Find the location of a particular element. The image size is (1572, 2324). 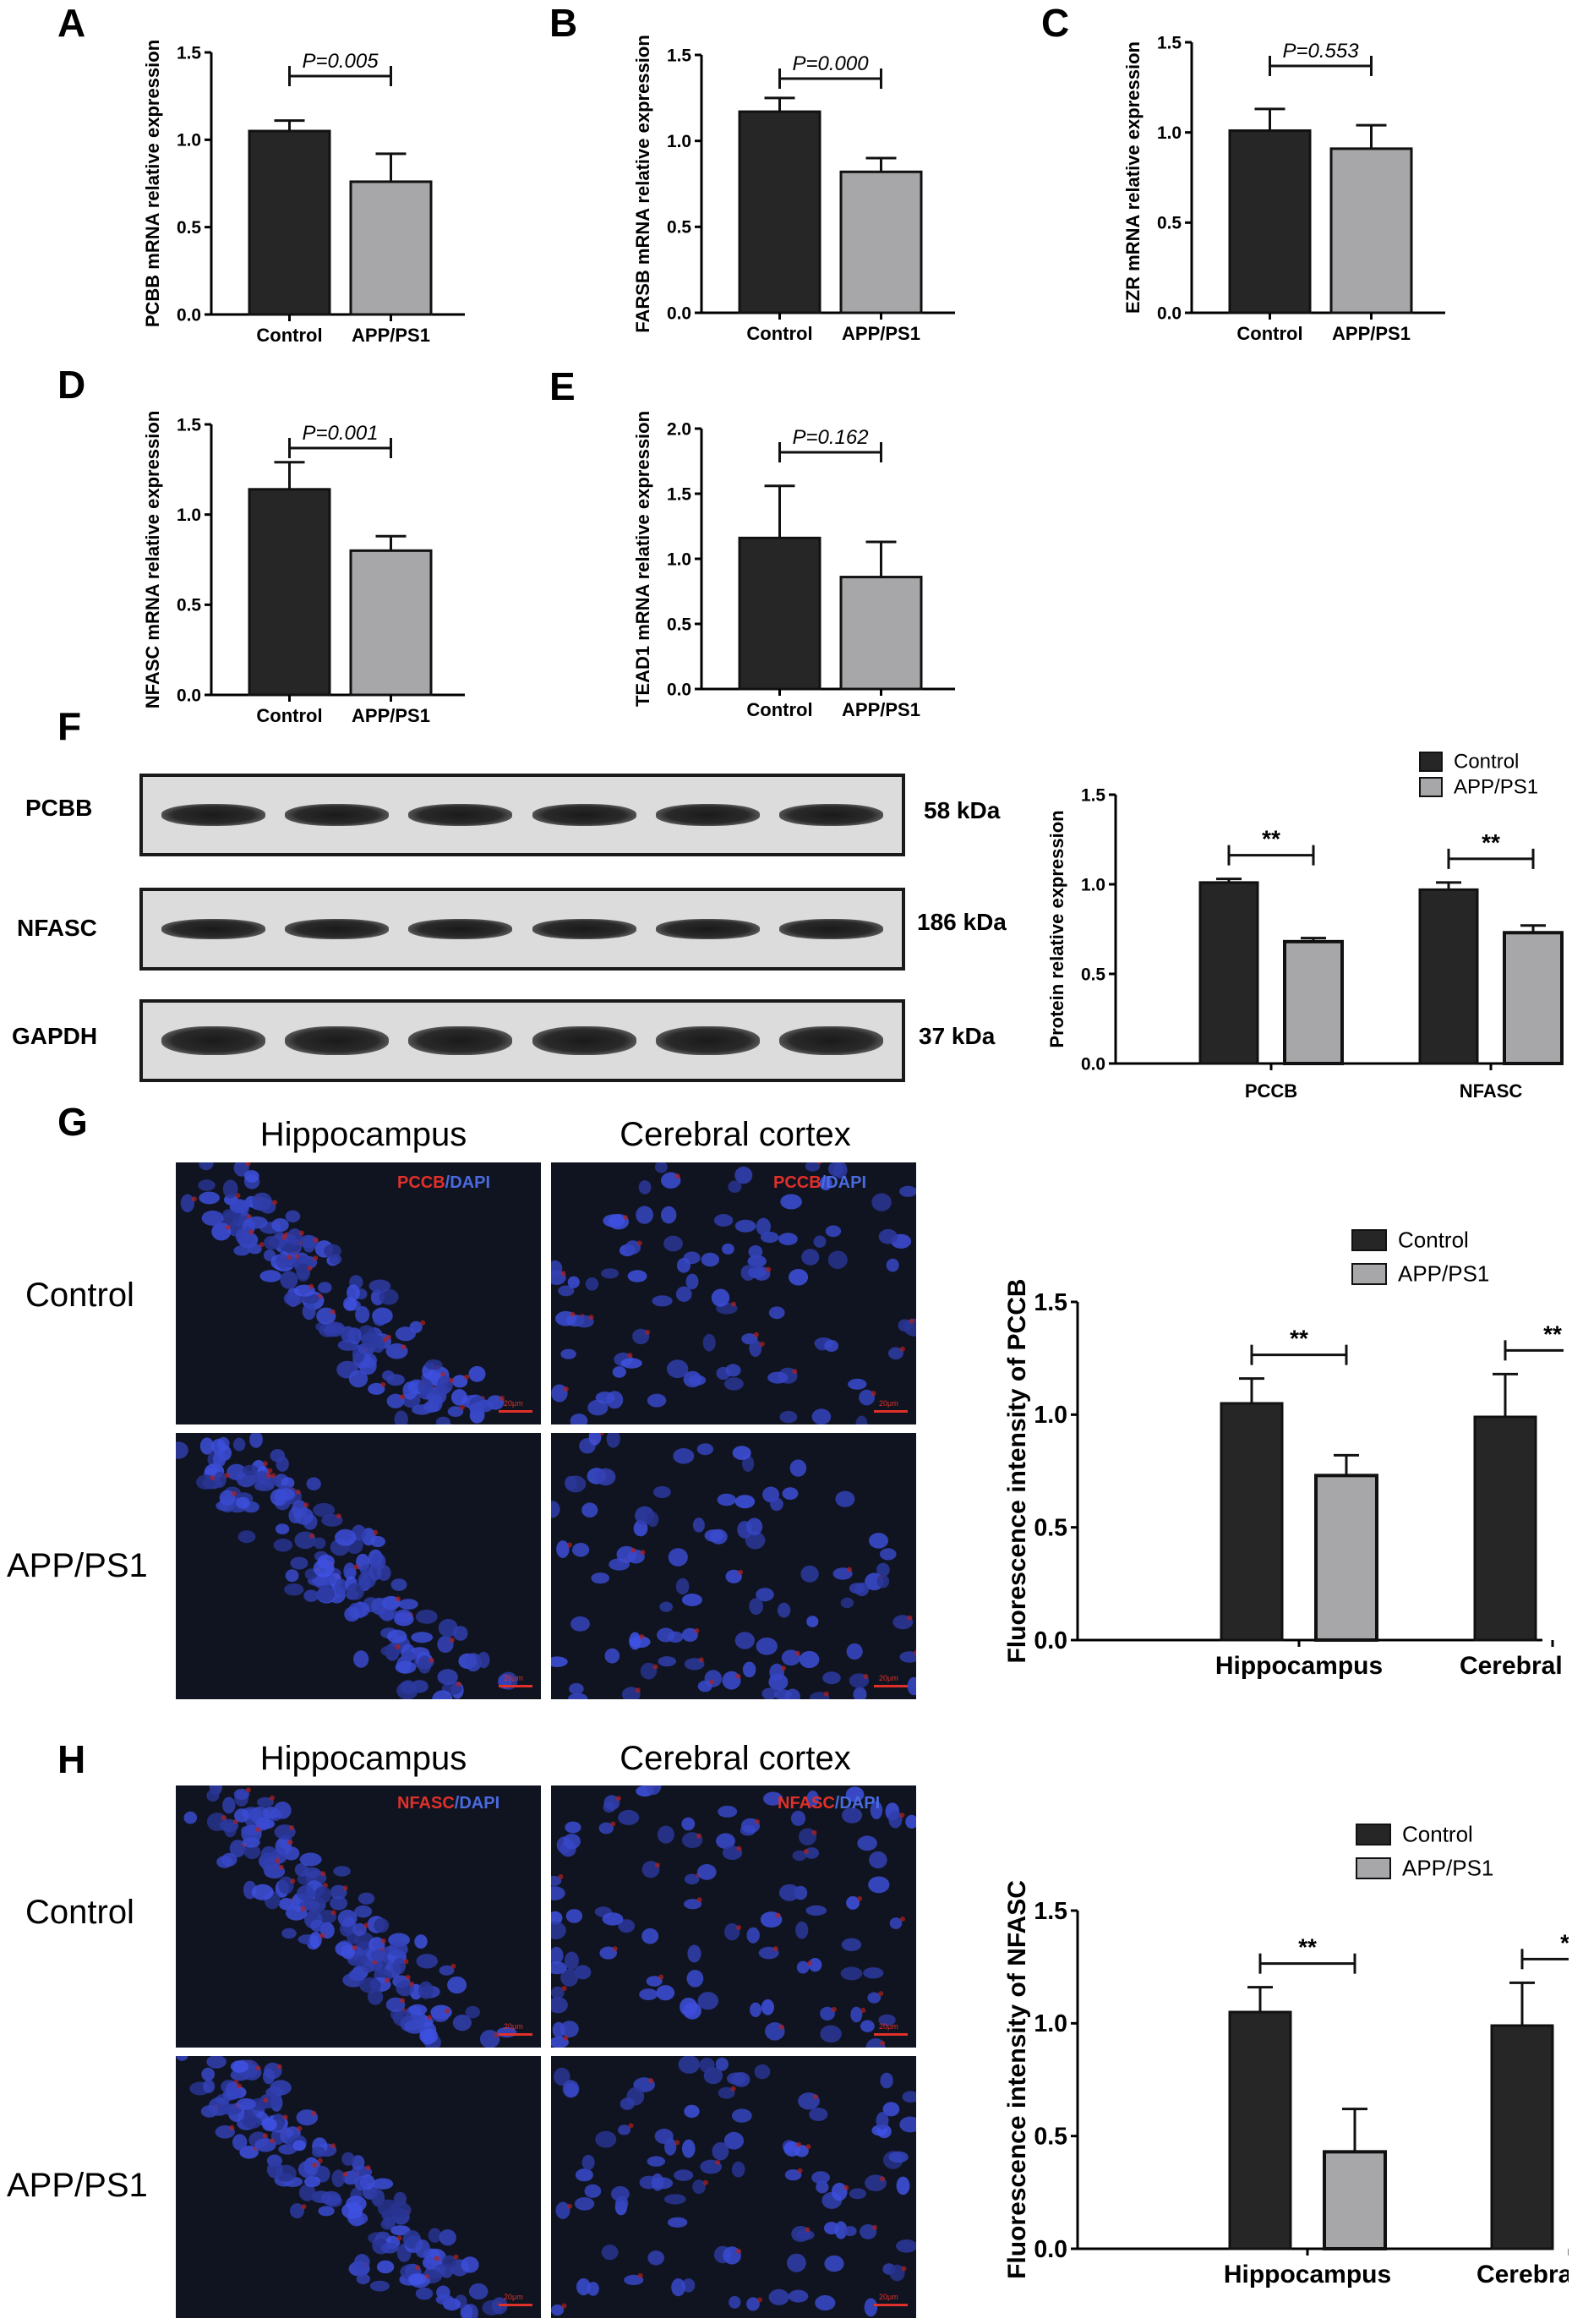

micrograph-h-control-hippocampus is located at coordinates (359, 1916).